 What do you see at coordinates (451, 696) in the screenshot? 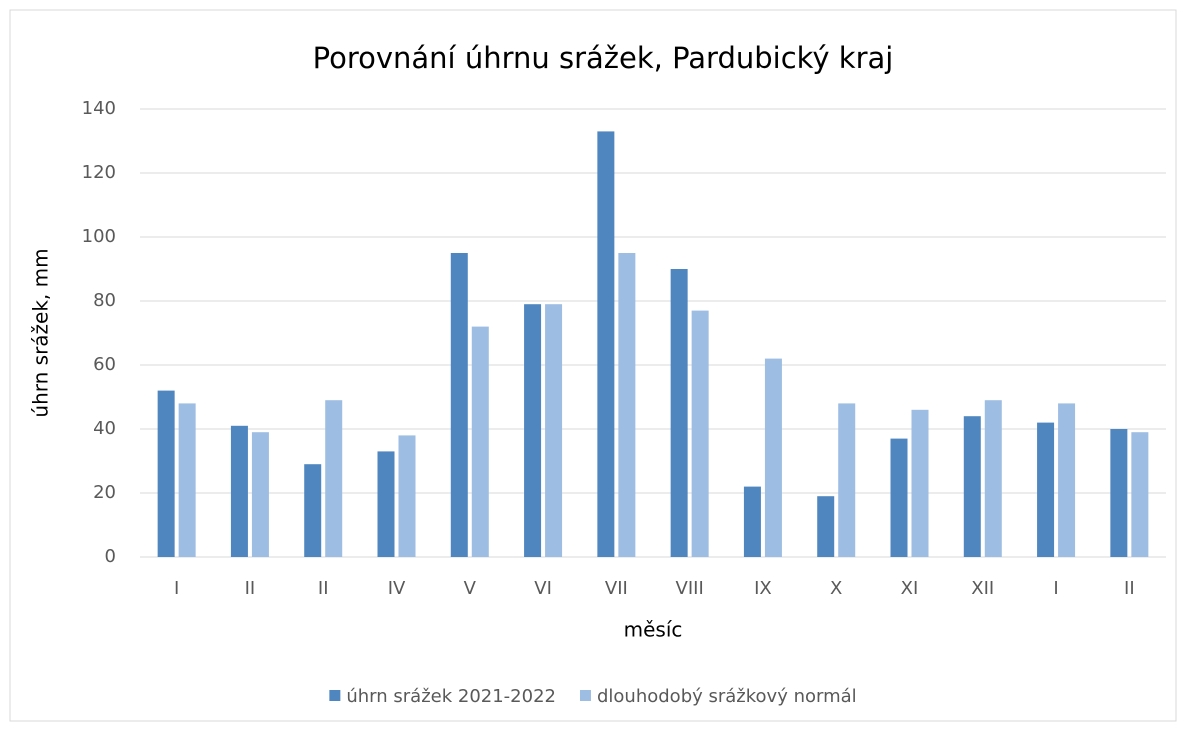
I see `legend-label: úhrn srážek 2021-2022` at bounding box center [451, 696].